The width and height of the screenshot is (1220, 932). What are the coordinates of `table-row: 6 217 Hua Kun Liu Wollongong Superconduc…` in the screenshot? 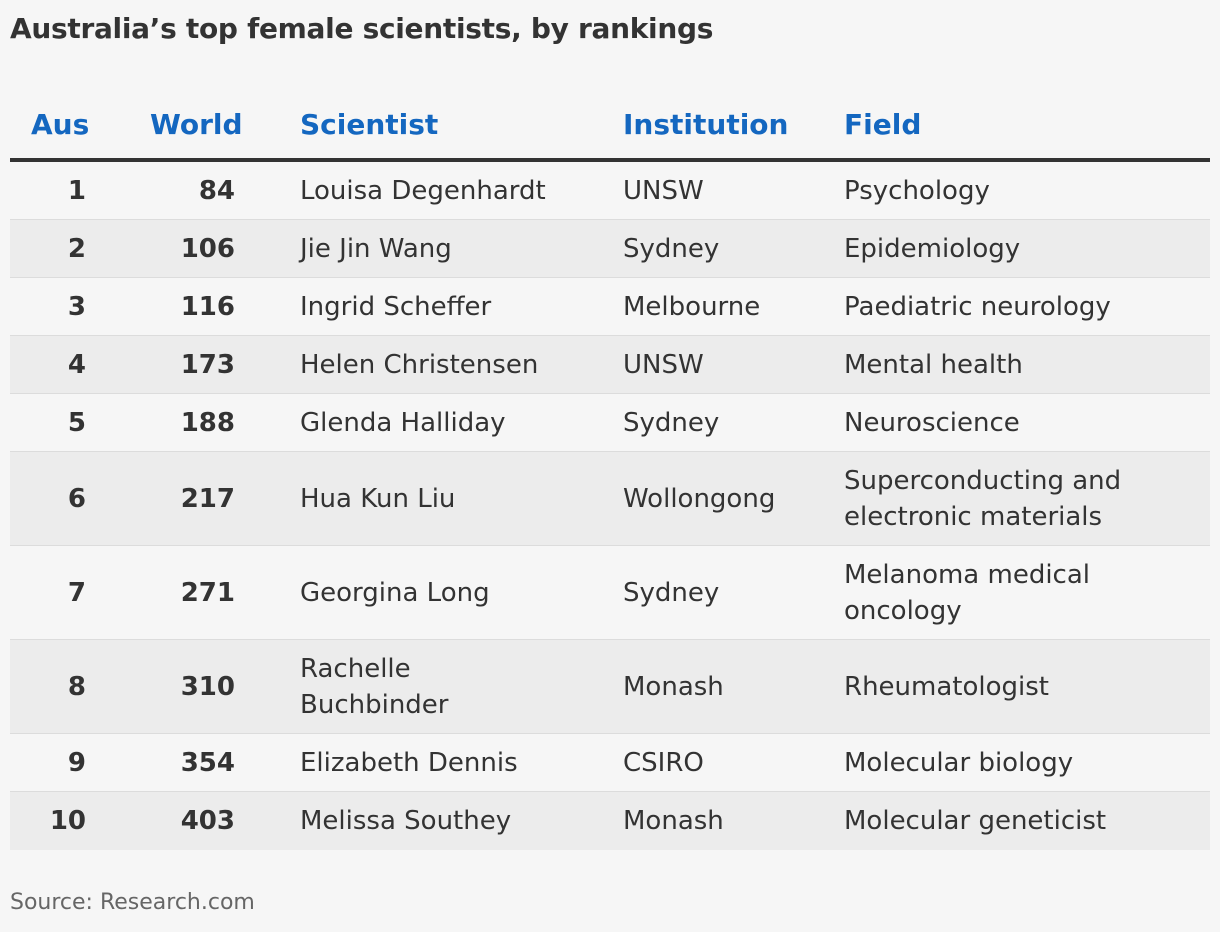 It's located at (610, 499).